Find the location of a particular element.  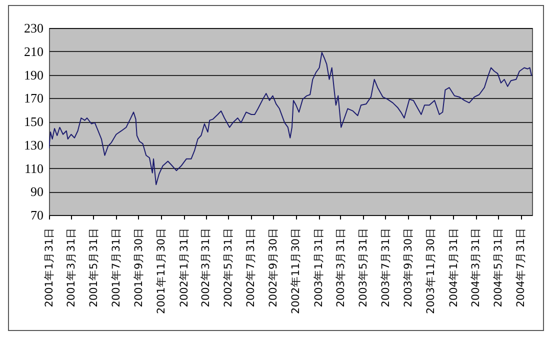

x-tick-label: 2001年7月31日 is located at coordinates (116, 268).